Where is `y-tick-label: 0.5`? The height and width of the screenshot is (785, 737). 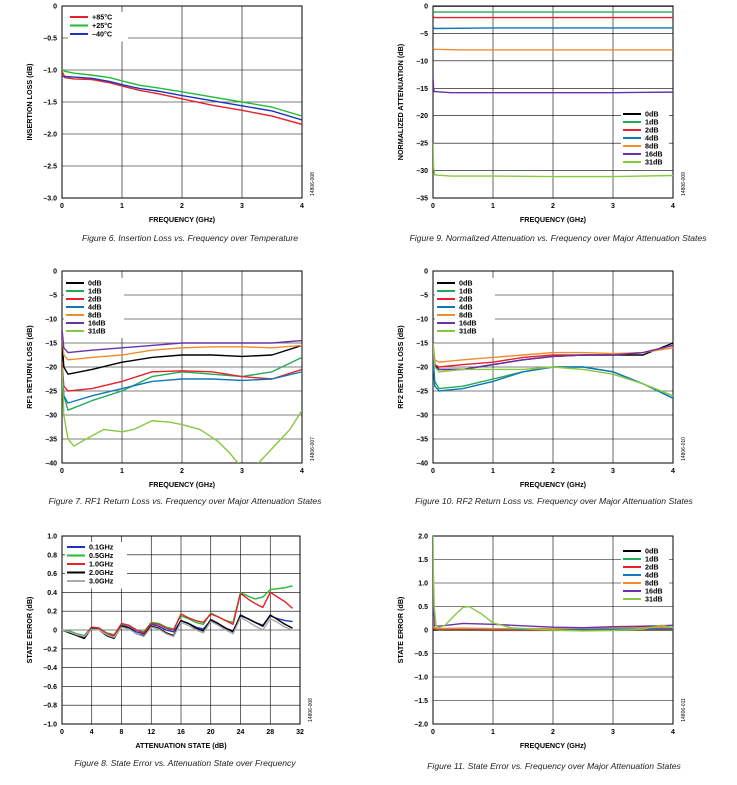
y-tick-label: 0.5 is located at coordinates (423, 607).